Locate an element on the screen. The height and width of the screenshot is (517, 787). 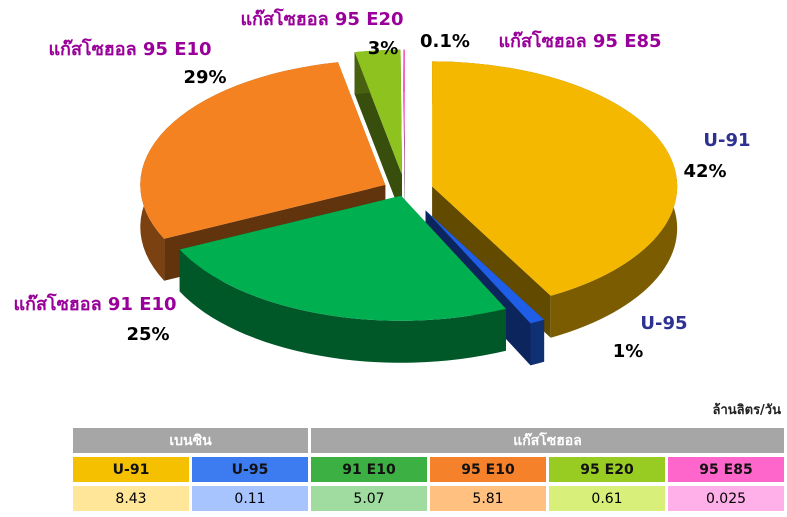
column-header: U-95 is located at coordinates (250, 469).